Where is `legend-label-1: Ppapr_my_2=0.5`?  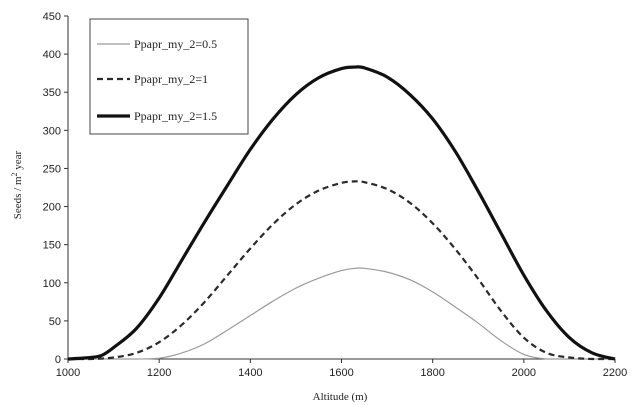 legend-label-1: Ppapr_my_2=0.5 is located at coordinates (175, 44).